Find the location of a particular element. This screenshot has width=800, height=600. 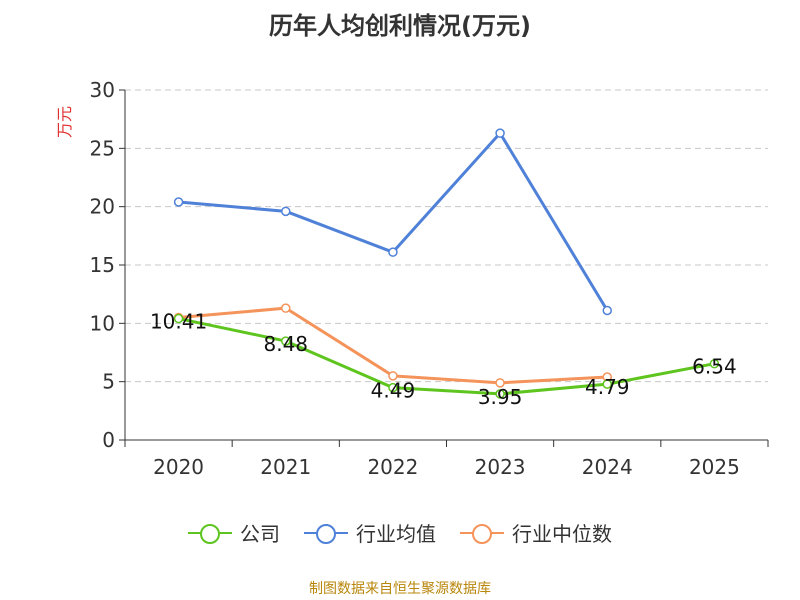

data-label-company: 10.41 is located at coordinates (178, 322).